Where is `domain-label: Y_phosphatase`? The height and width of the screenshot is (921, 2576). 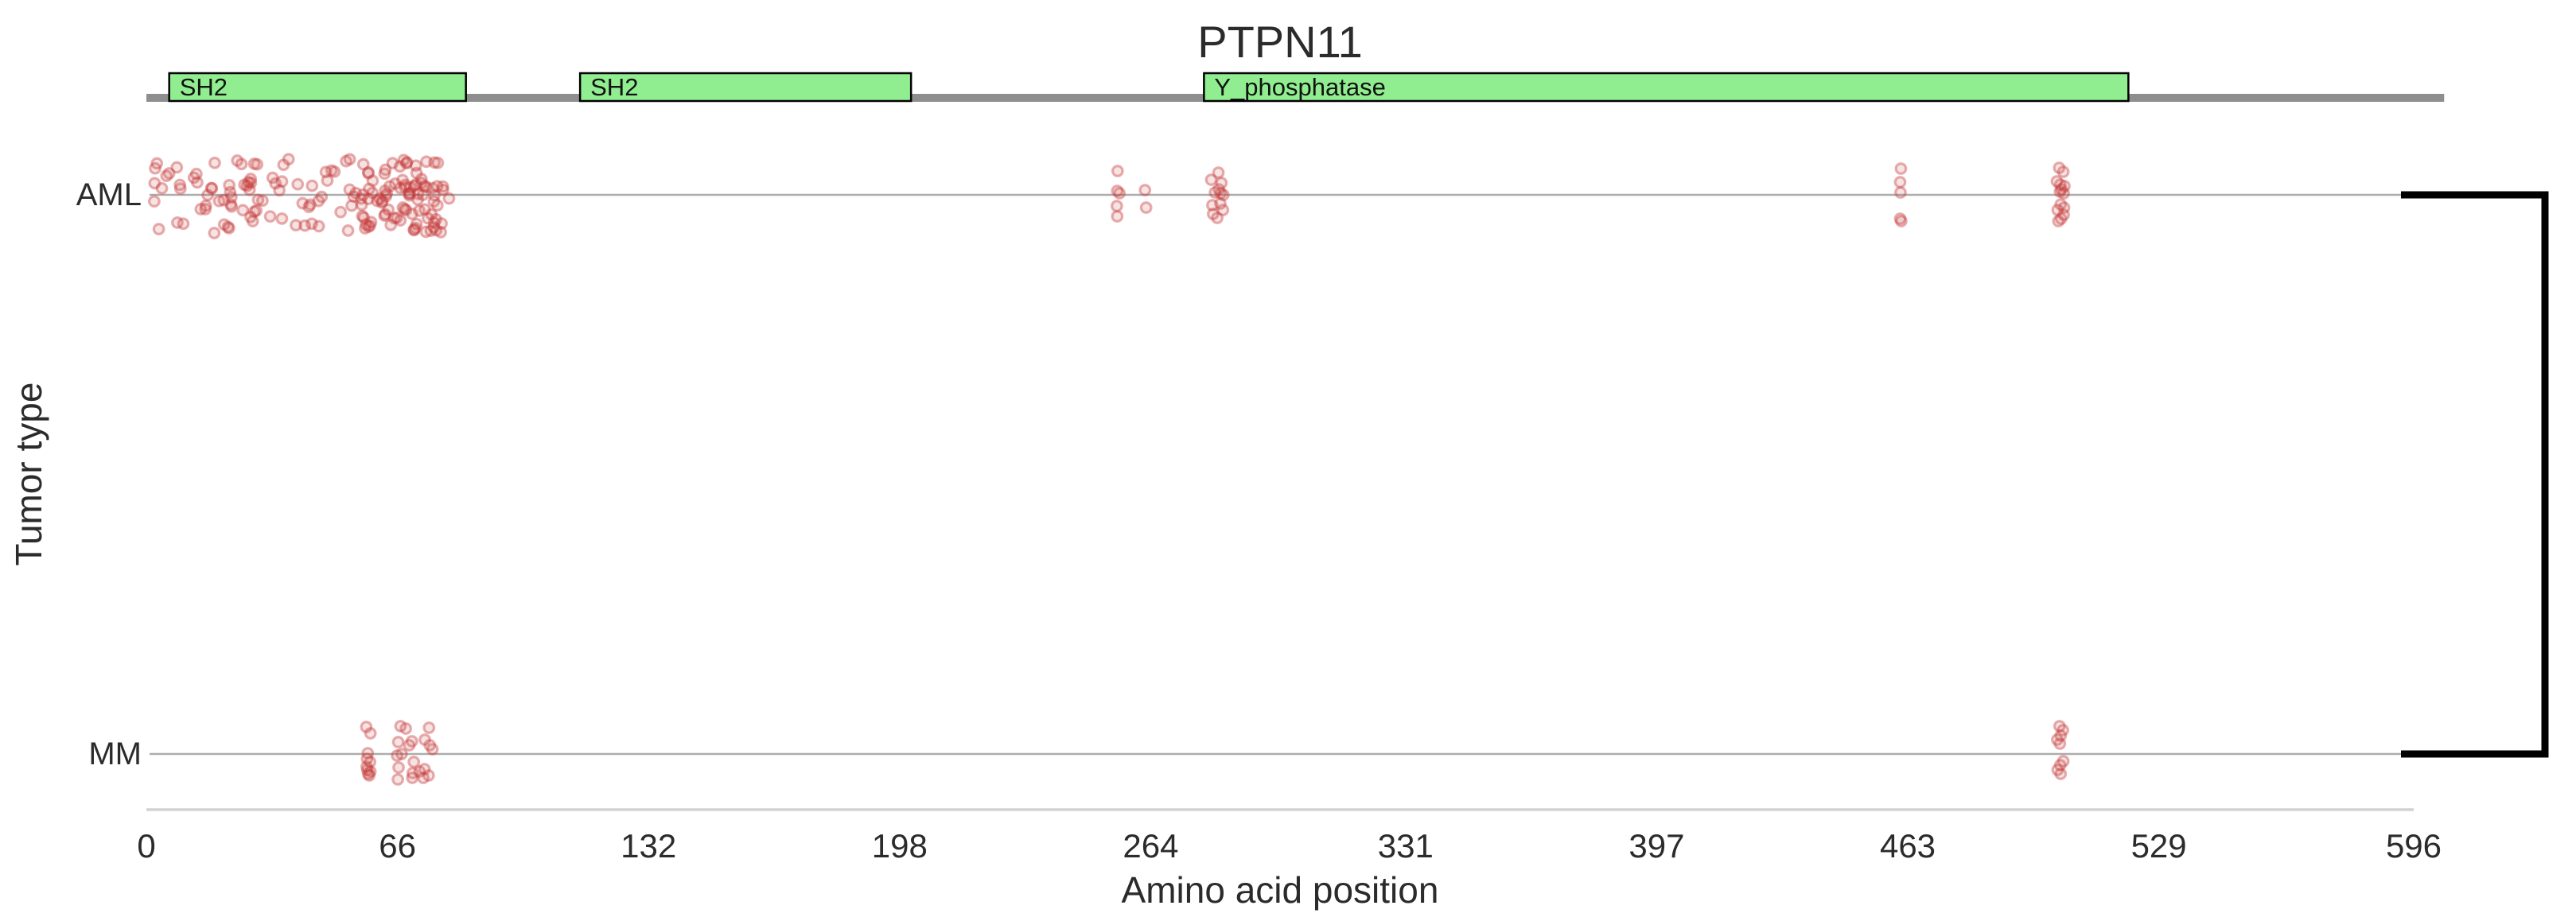 domain-label: Y_phosphatase is located at coordinates (1300, 87).